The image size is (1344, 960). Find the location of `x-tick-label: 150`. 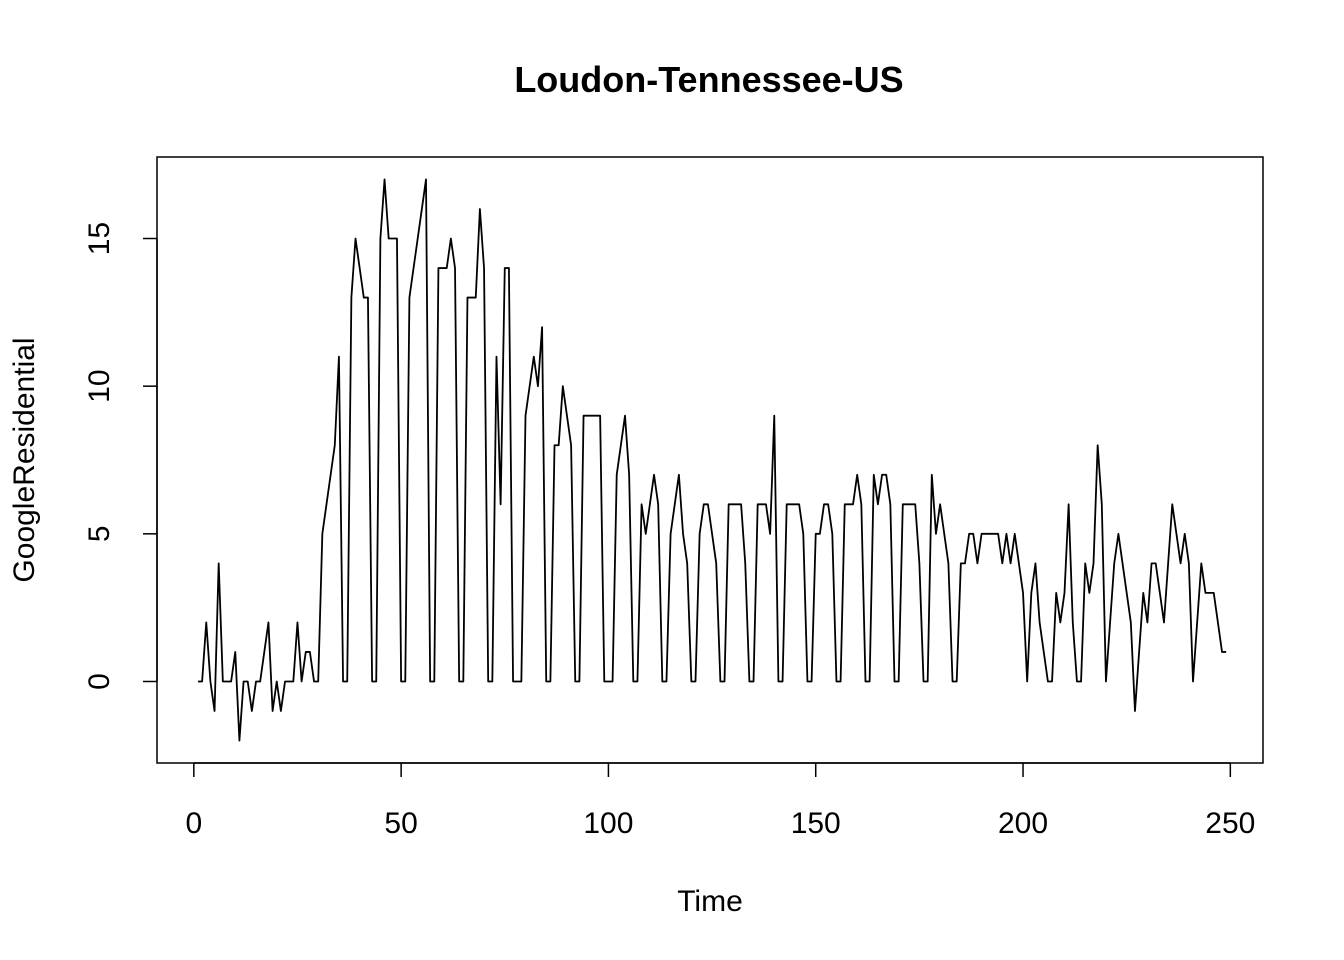

x-tick-label: 150 is located at coordinates (816, 823).